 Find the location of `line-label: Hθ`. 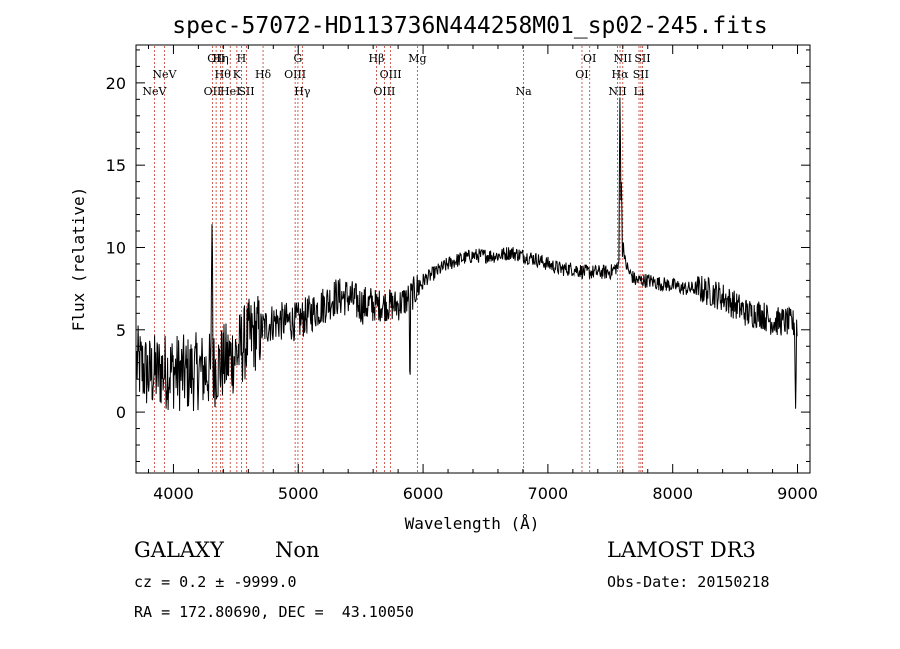

line-label: Hθ is located at coordinates (223, 74).